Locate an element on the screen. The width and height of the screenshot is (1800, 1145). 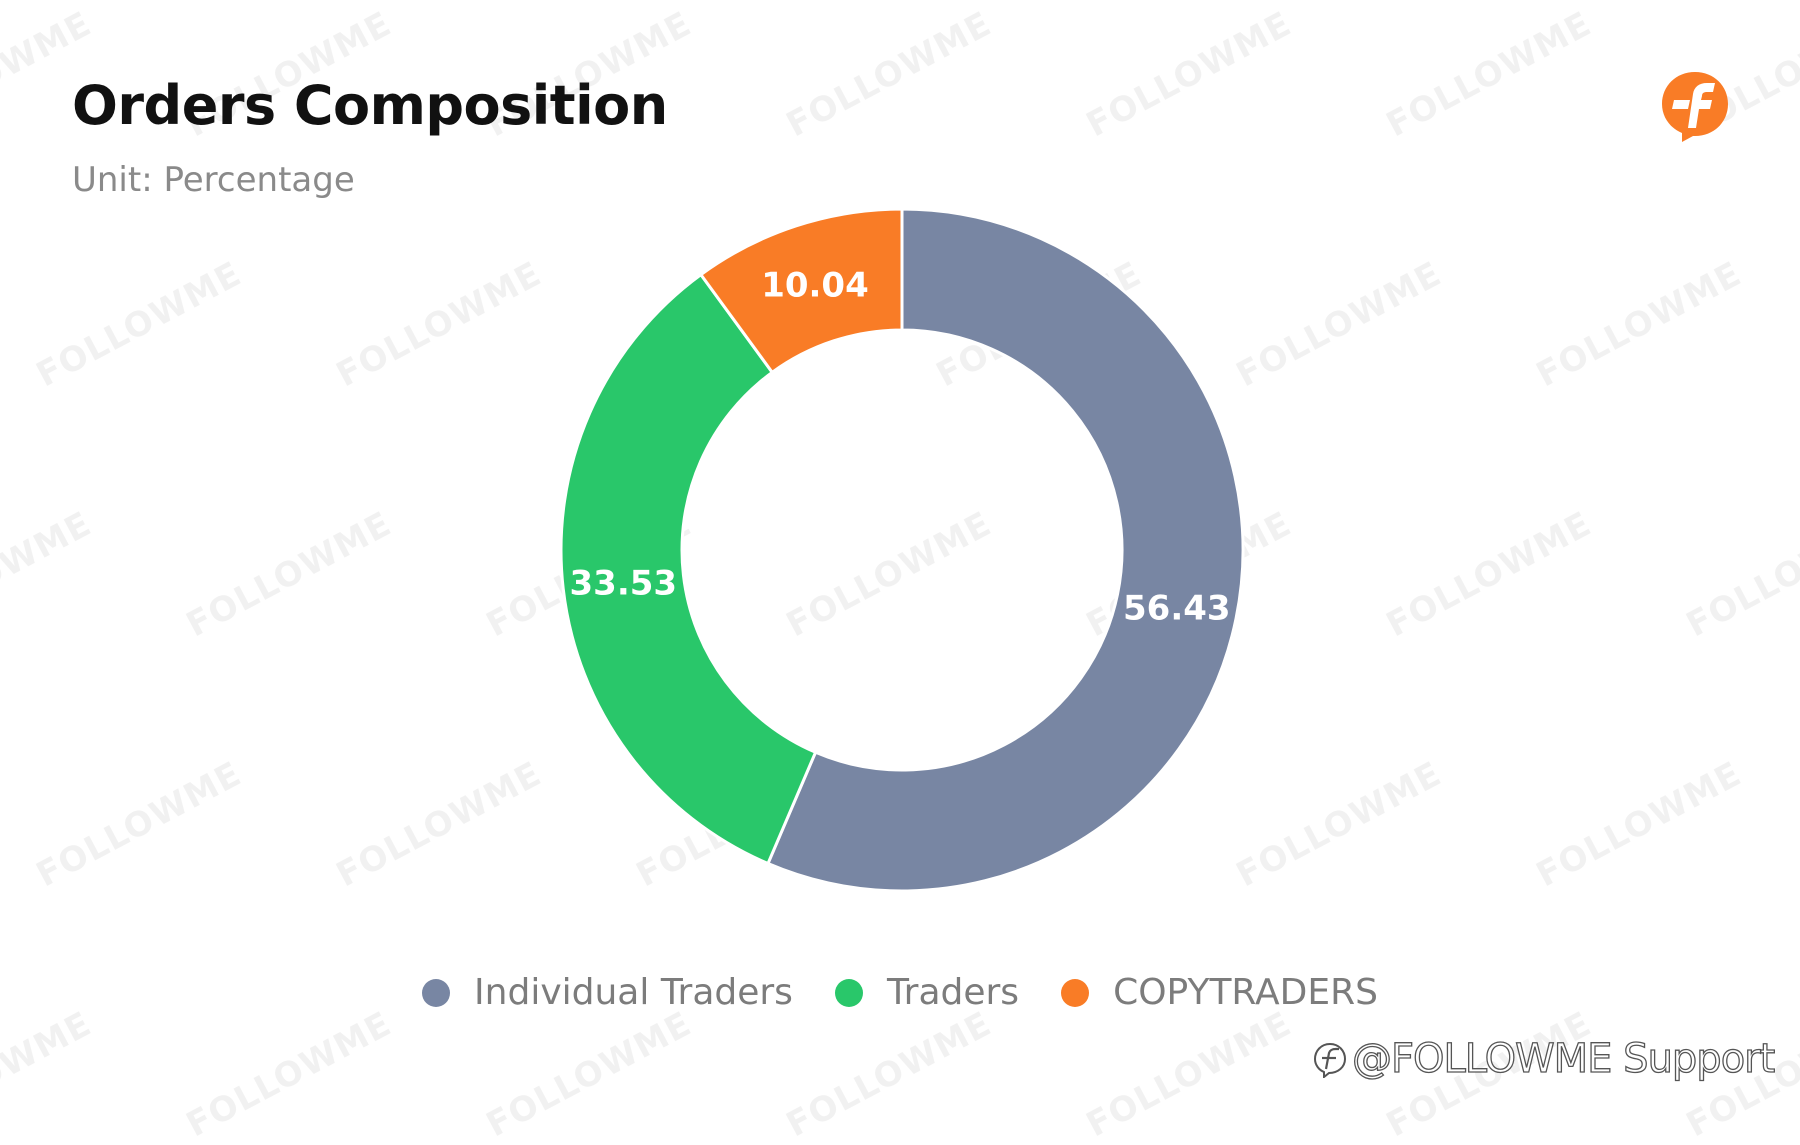
legend-item-individual-traders: Individual Traders is located at coordinates (607, 992).